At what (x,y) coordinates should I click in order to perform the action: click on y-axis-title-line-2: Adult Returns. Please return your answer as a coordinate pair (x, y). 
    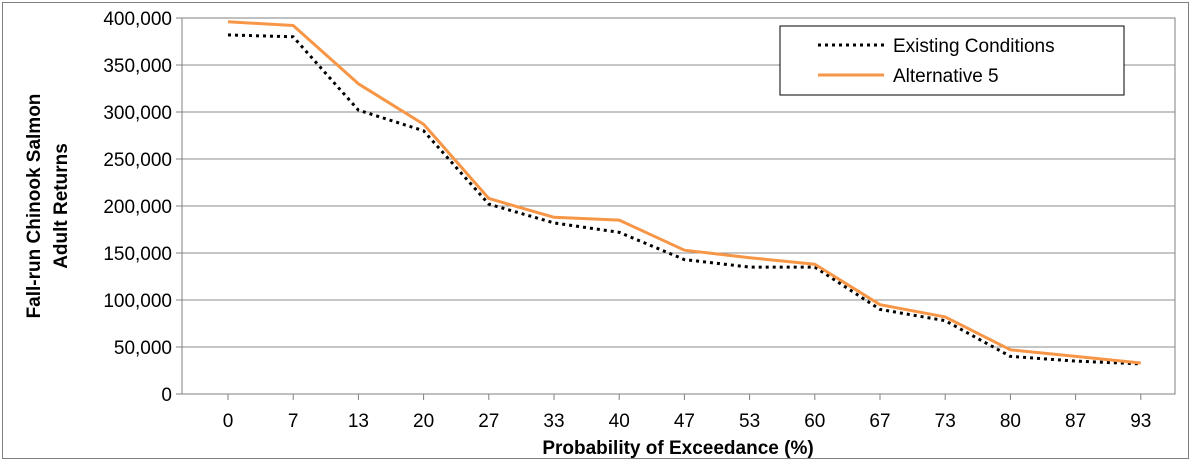
    Looking at the image, I should click on (61, 206).